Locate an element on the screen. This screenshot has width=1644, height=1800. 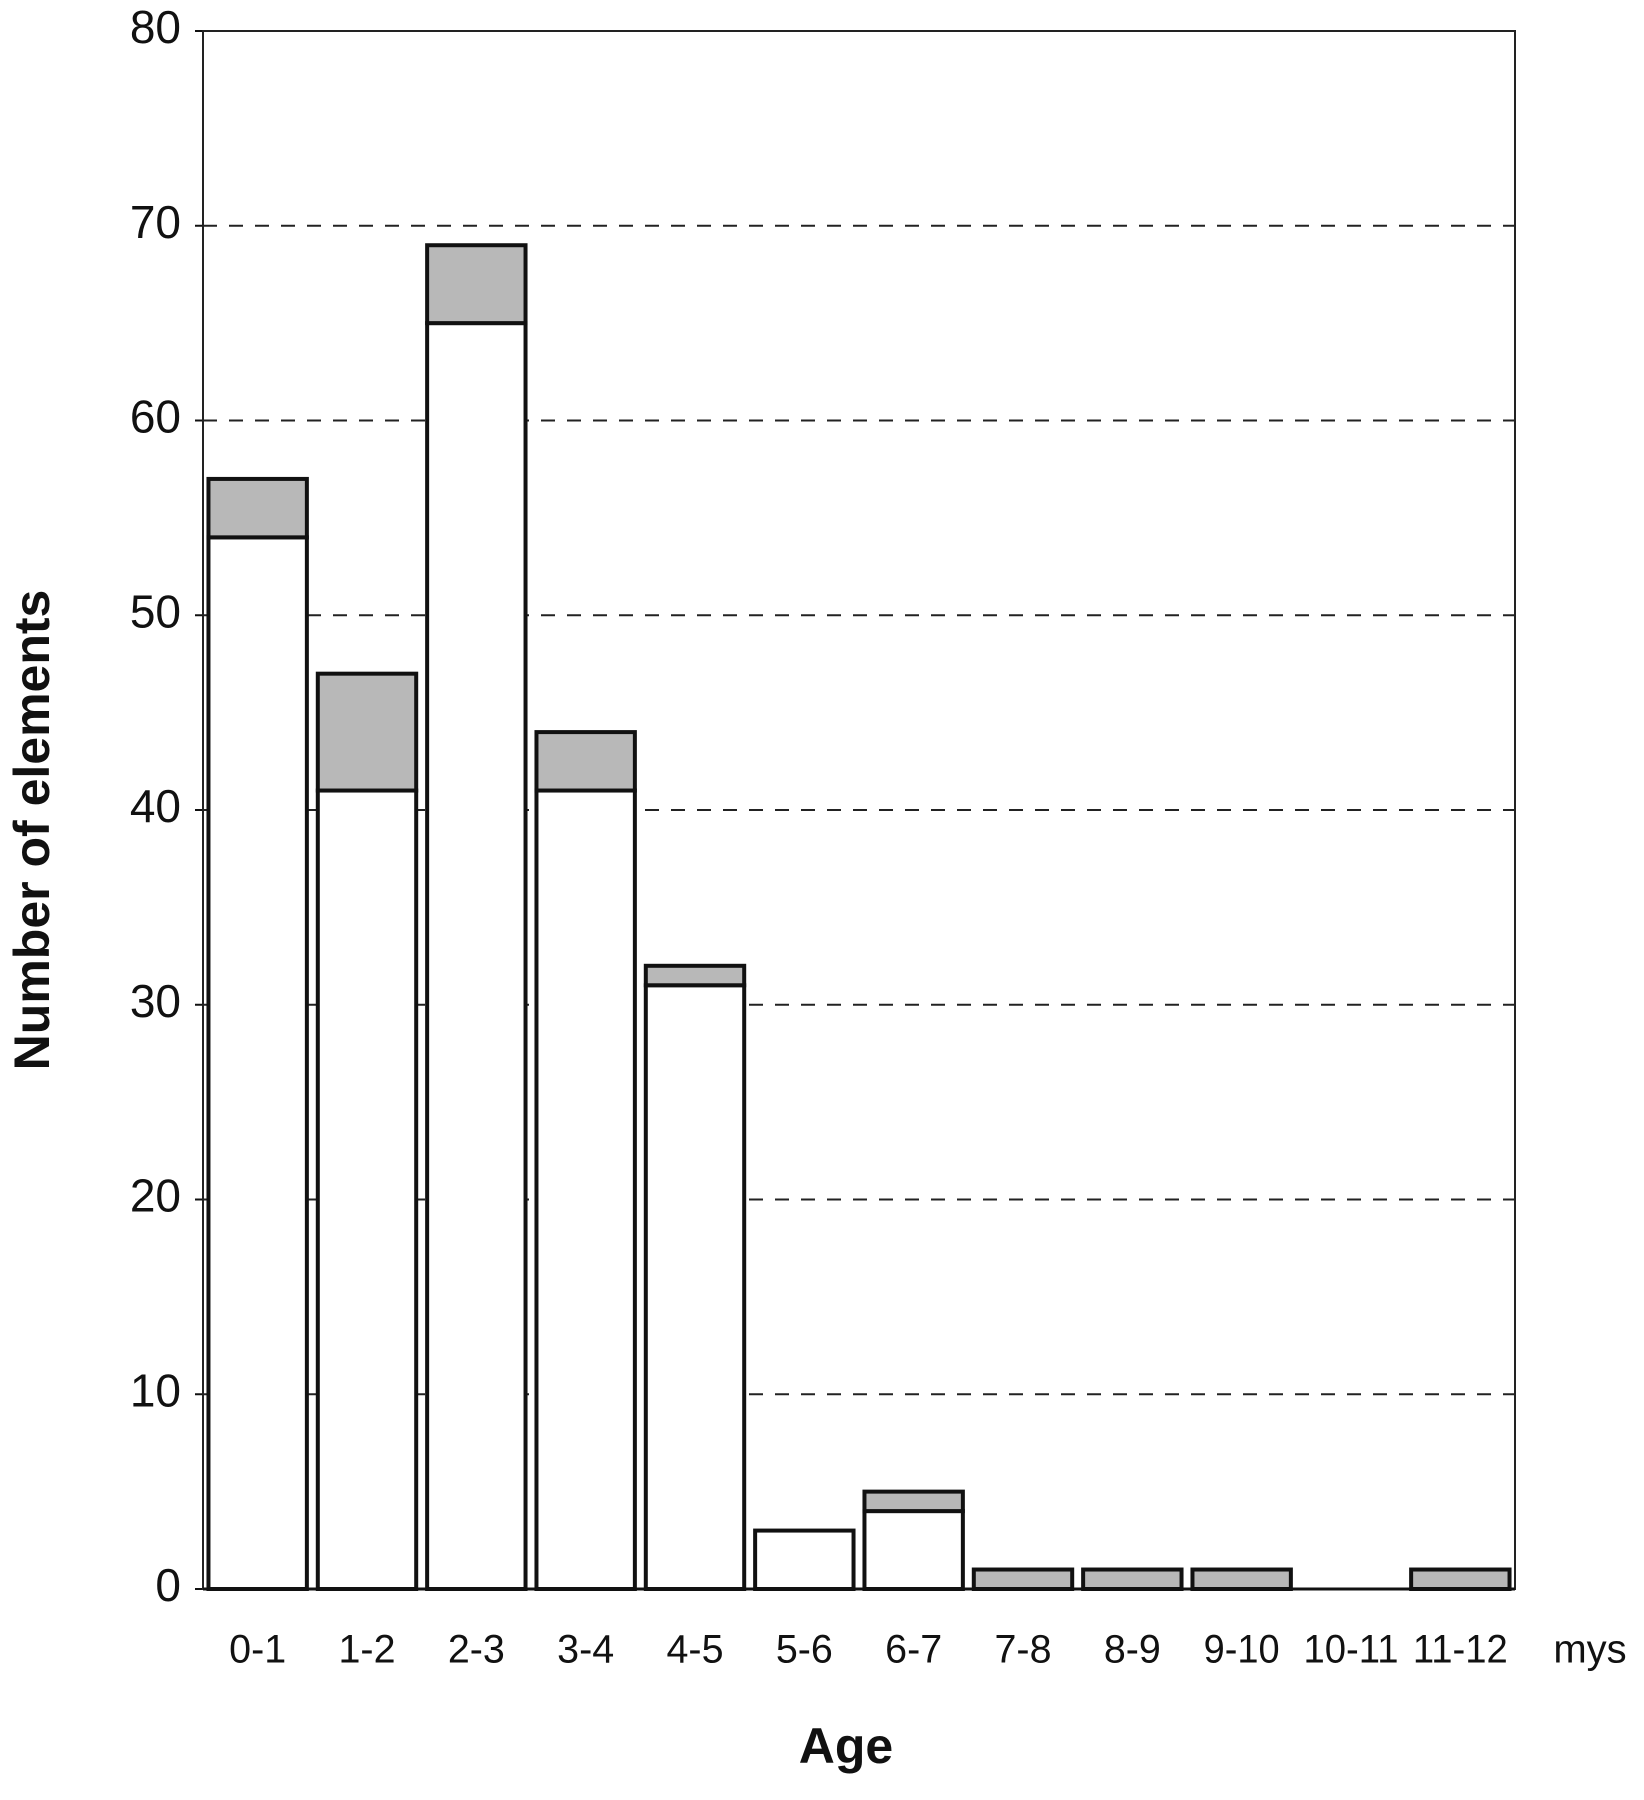
x-tick-label: 5-6 is located at coordinates (804, 1650).